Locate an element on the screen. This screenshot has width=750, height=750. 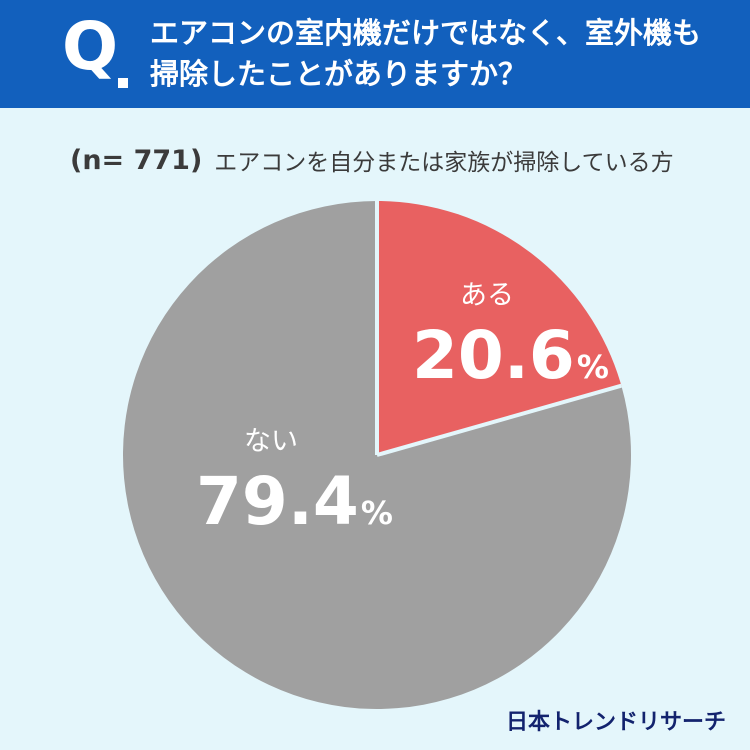
slice-name-yes: ある is located at coordinates (487, 295).